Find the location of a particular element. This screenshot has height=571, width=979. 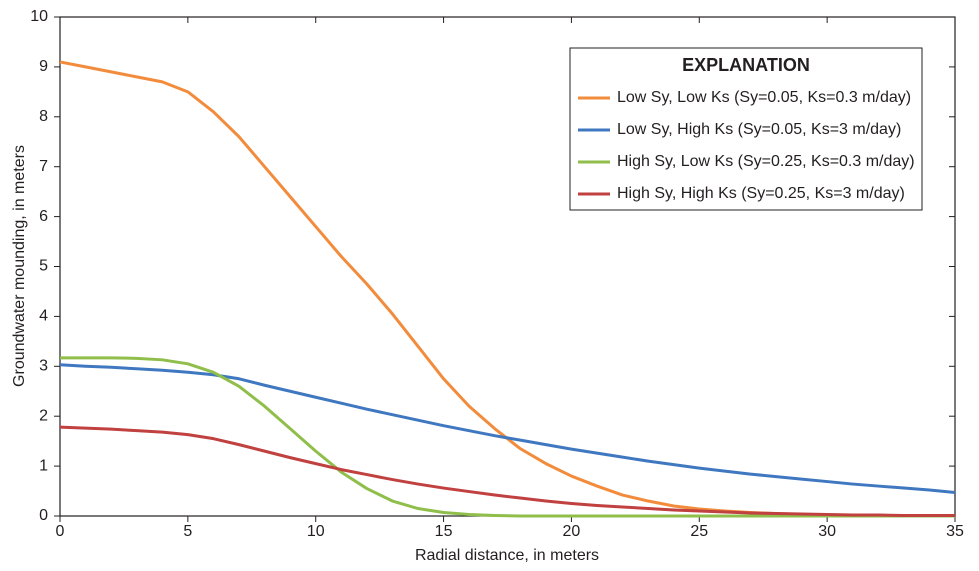

y-tick-label: 4 is located at coordinates (43, 316).